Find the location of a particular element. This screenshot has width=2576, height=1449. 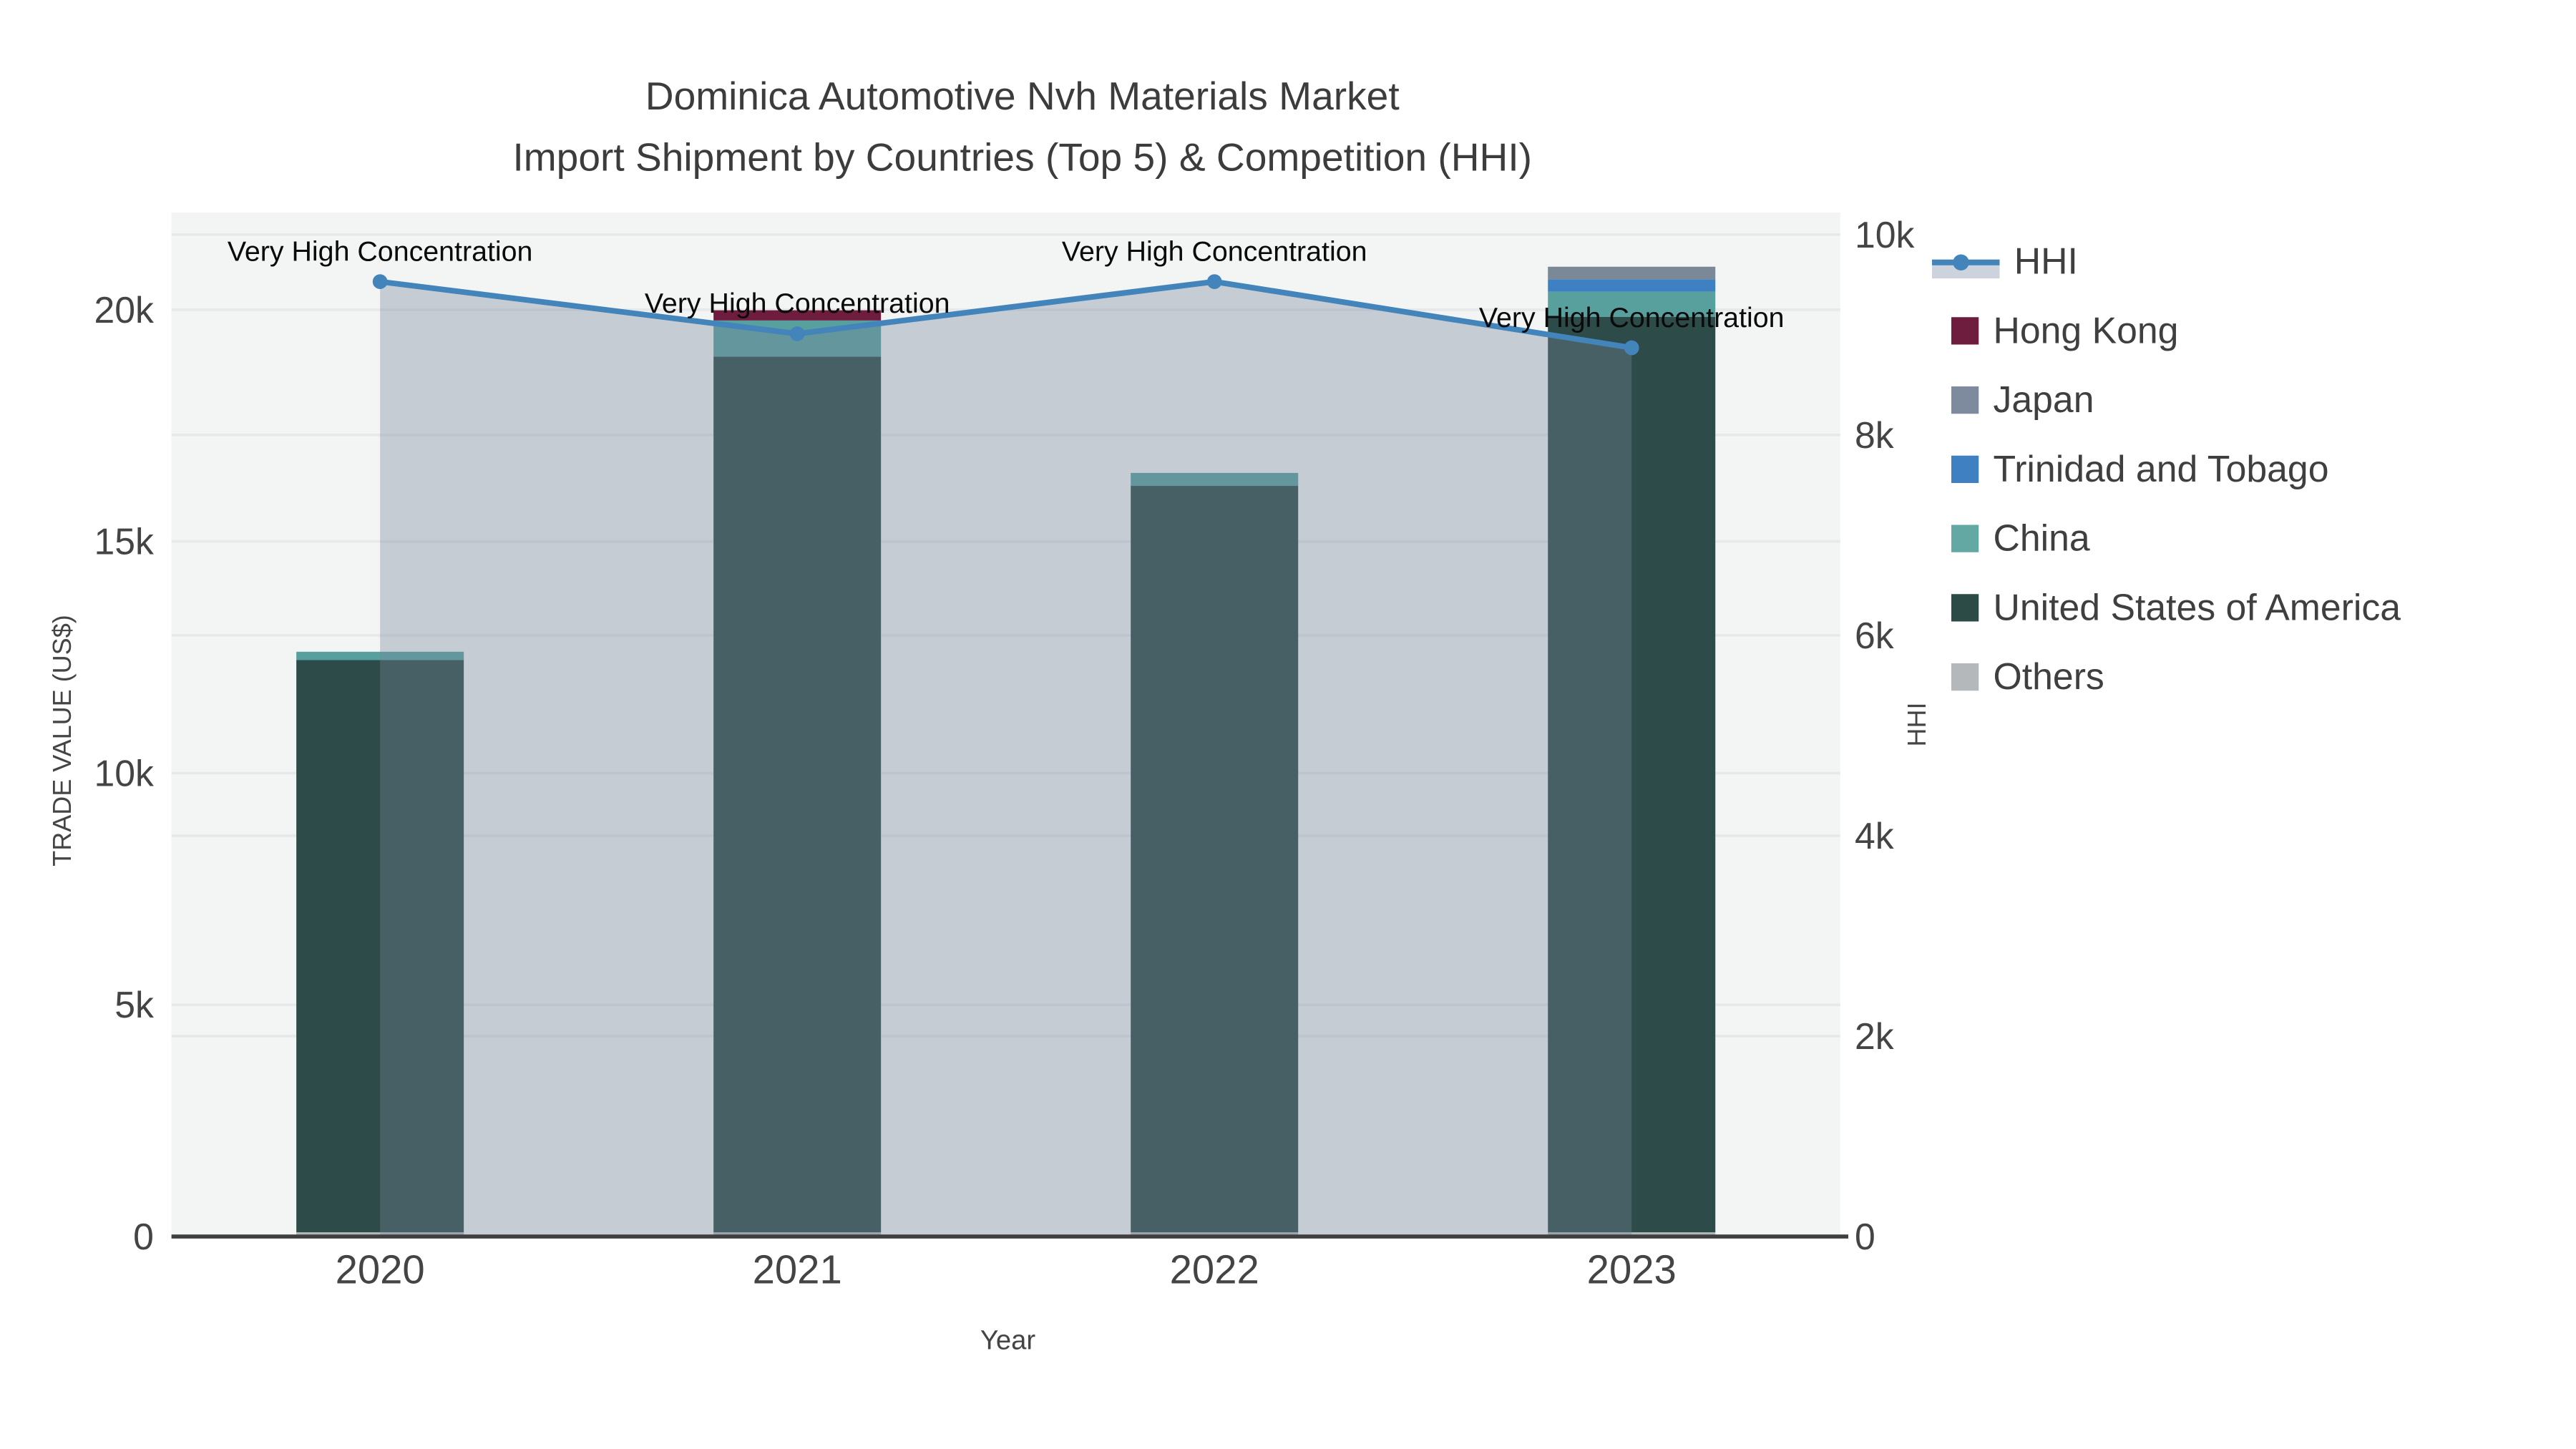

legend-item-china: China is located at coordinates (2166, 538).